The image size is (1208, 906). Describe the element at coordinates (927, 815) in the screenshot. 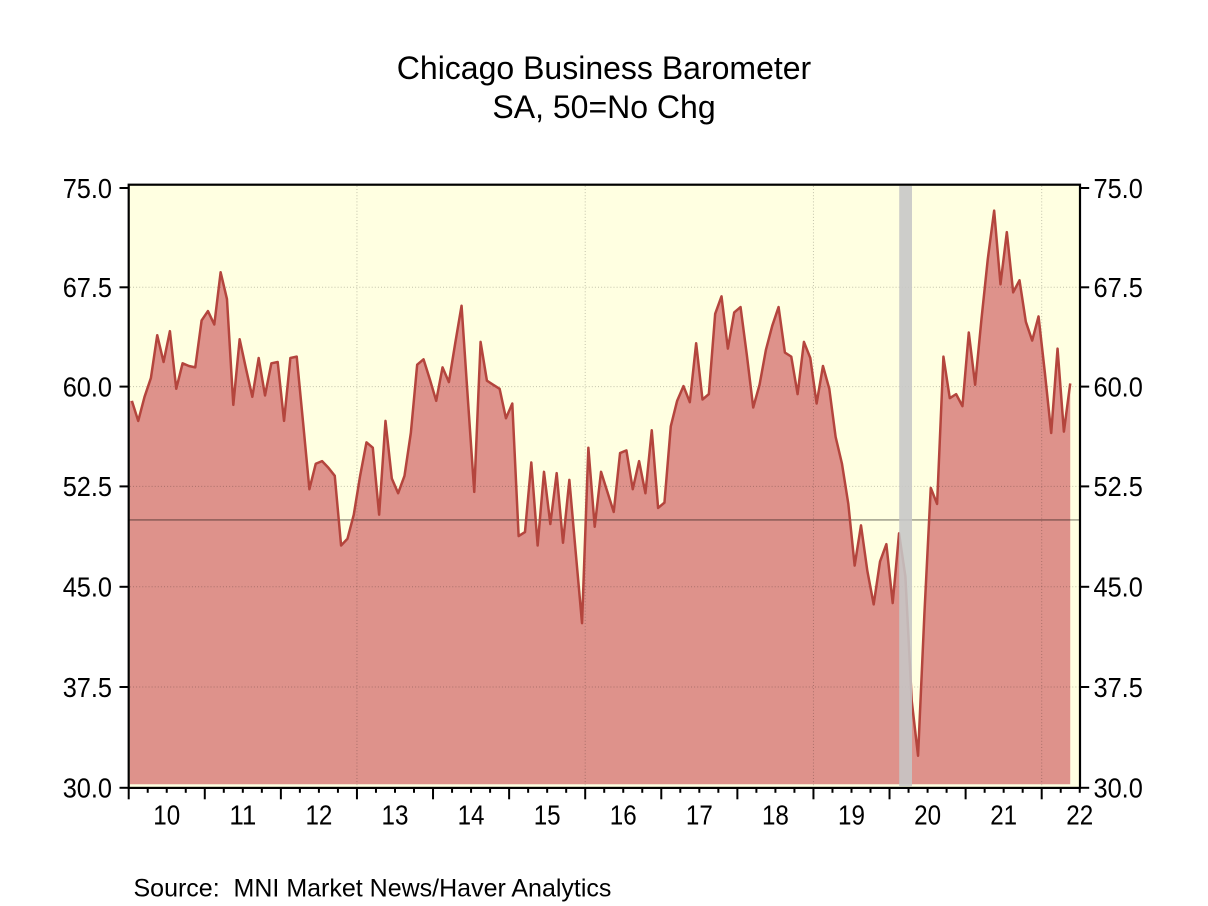

I see `svg-text: 20` at that location.